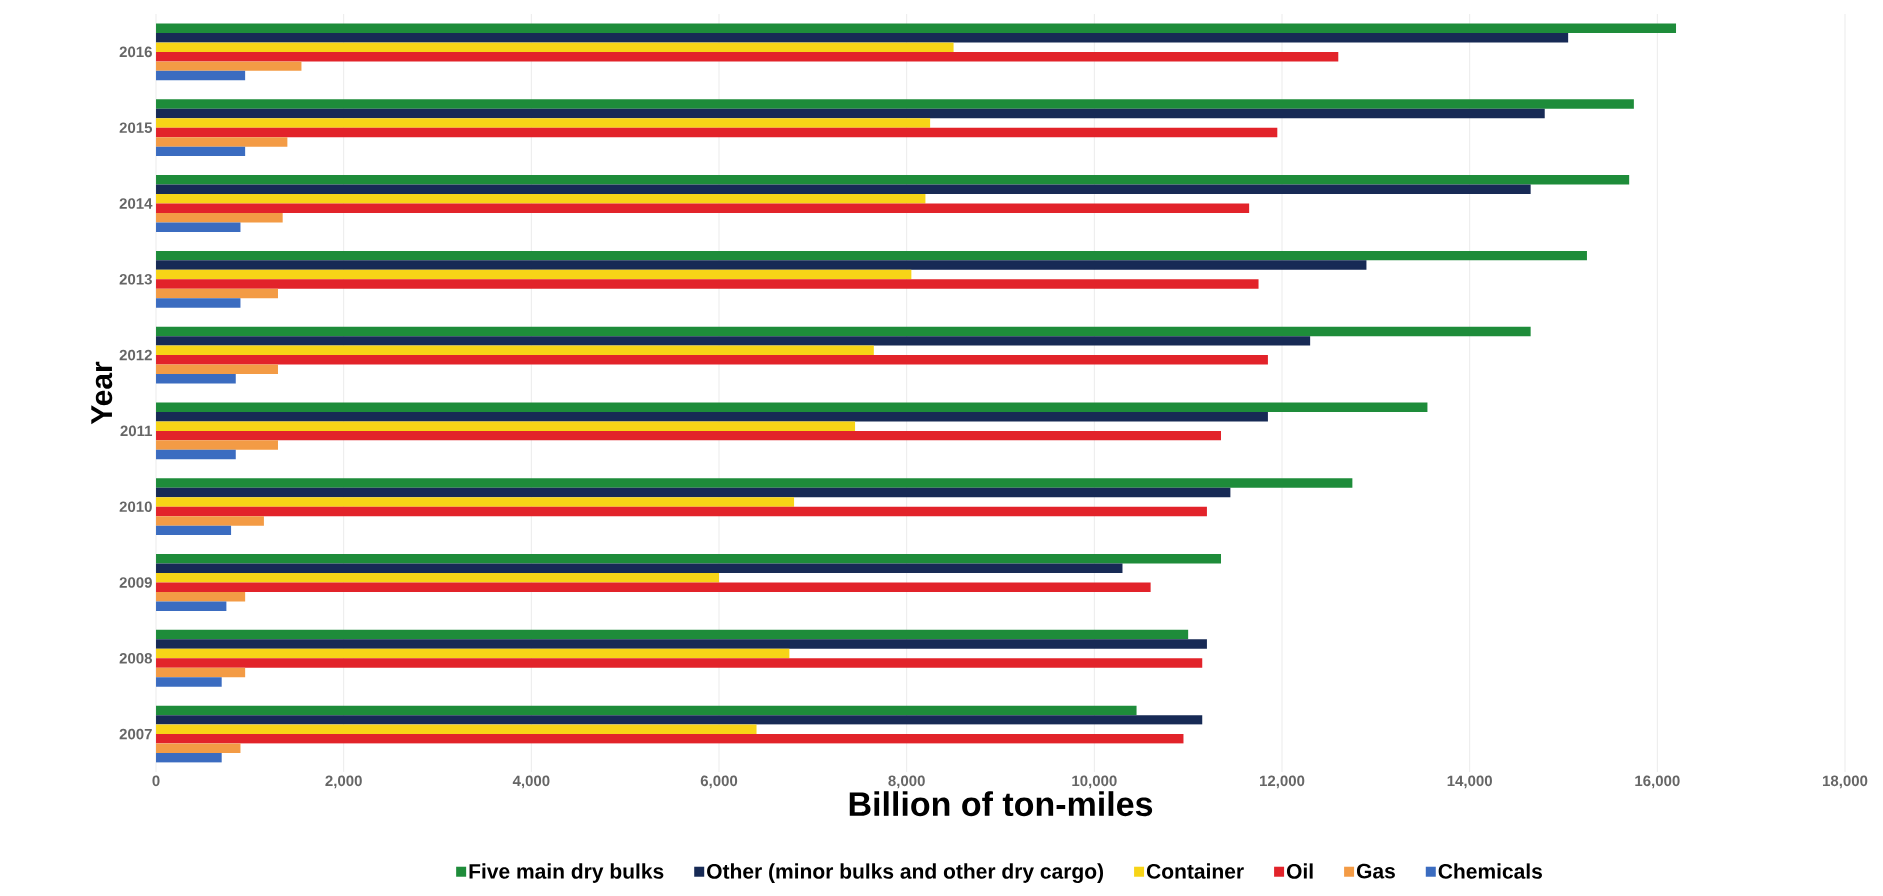  Describe the element at coordinates (135, 355) in the screenshot. I see `y-tick-label: 2012` at that location.